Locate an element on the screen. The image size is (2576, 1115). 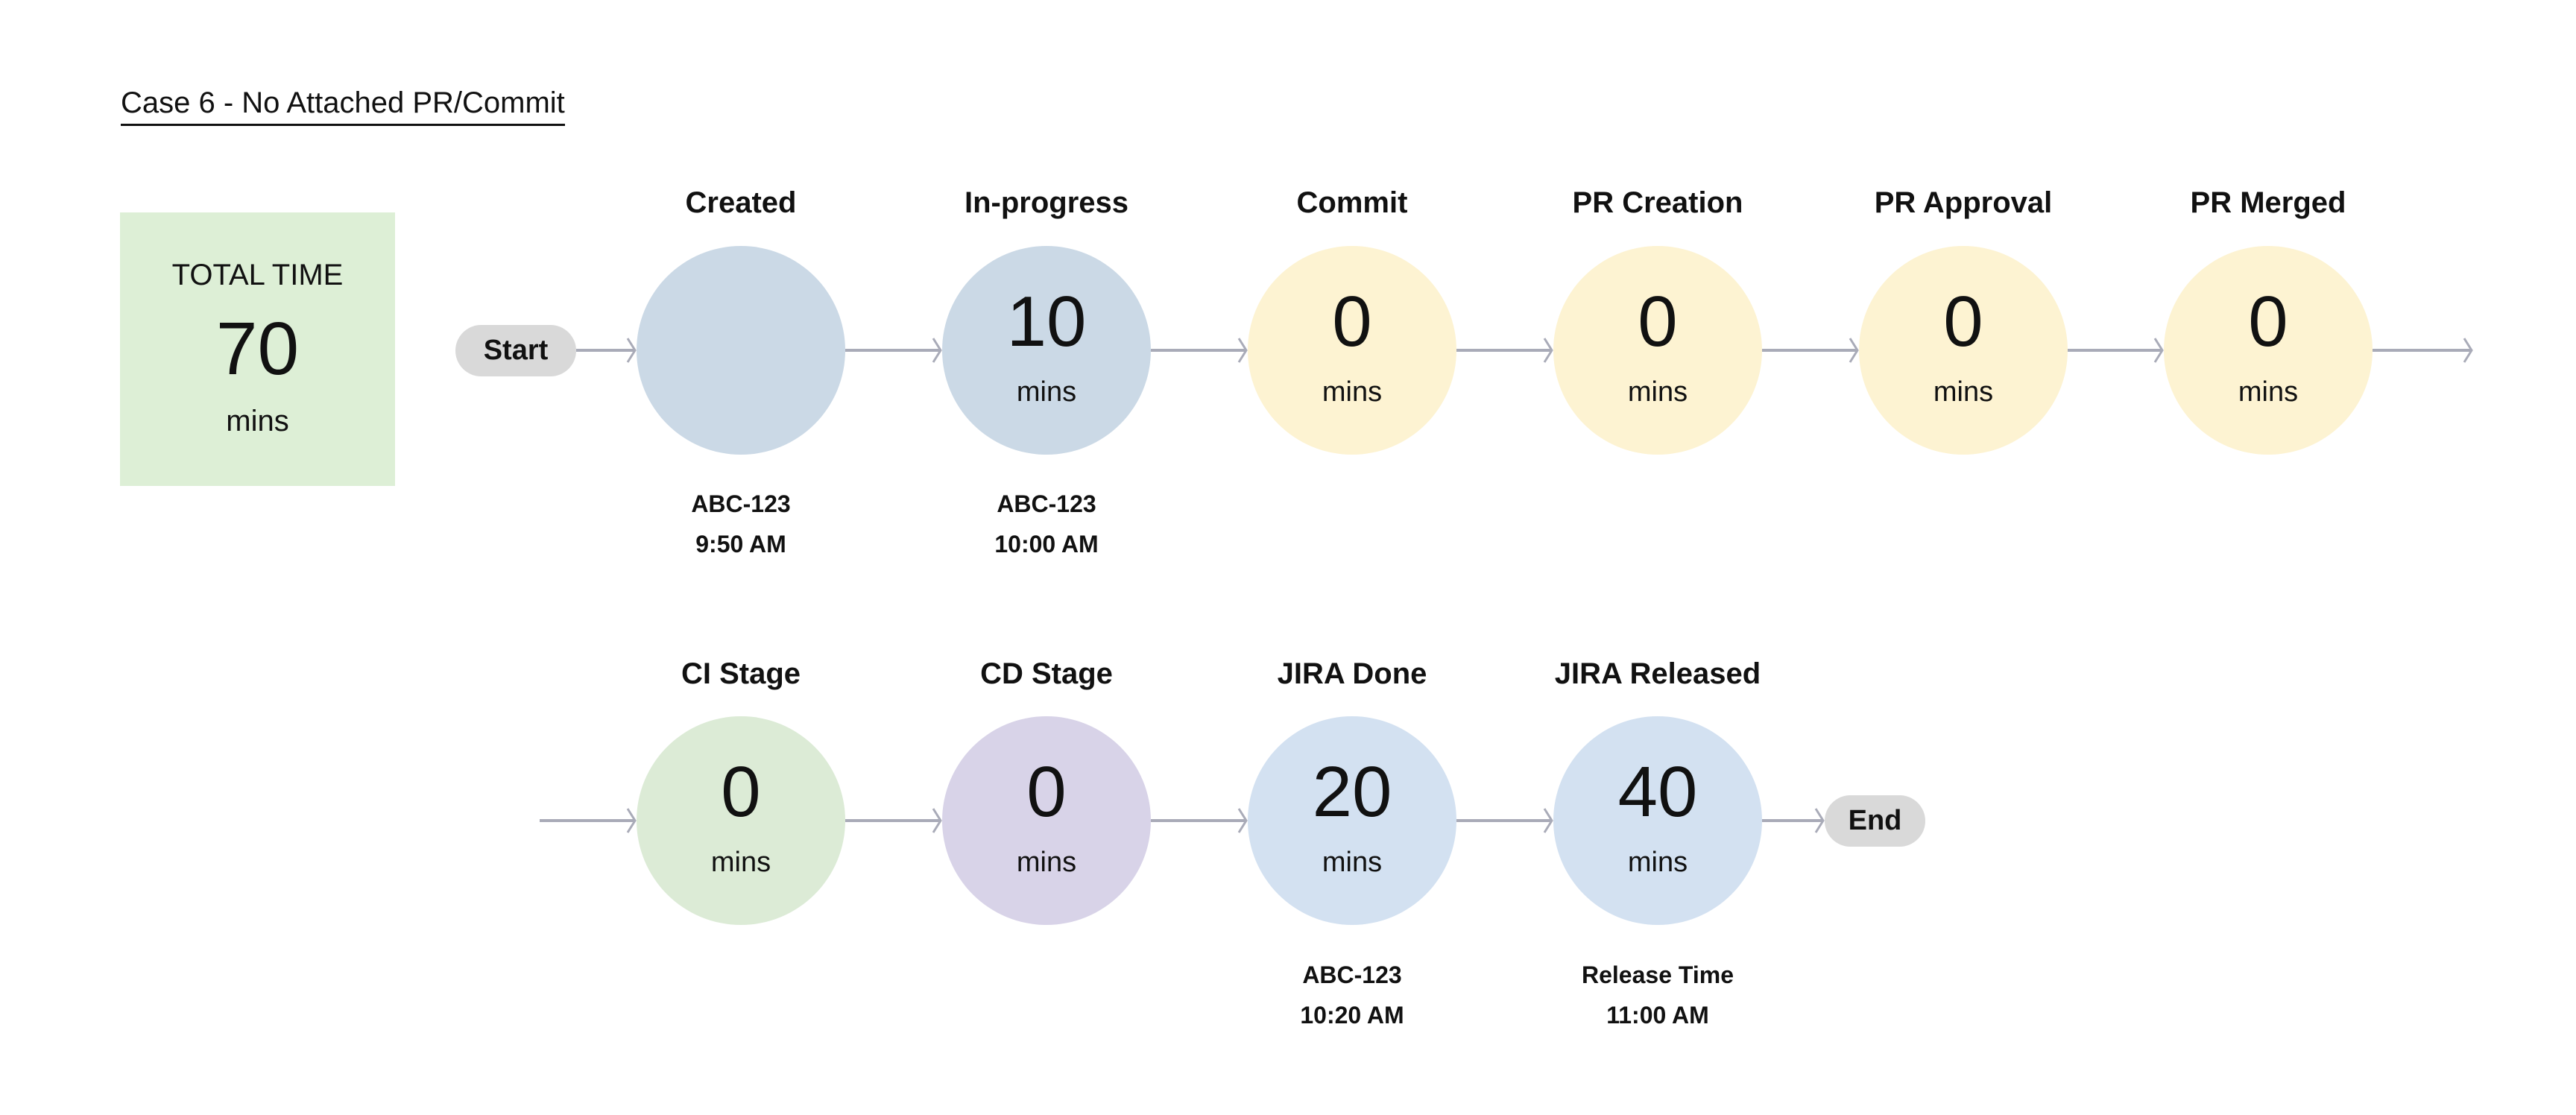
stage-circle: 40 mins is located at coordinates (1657, 820).